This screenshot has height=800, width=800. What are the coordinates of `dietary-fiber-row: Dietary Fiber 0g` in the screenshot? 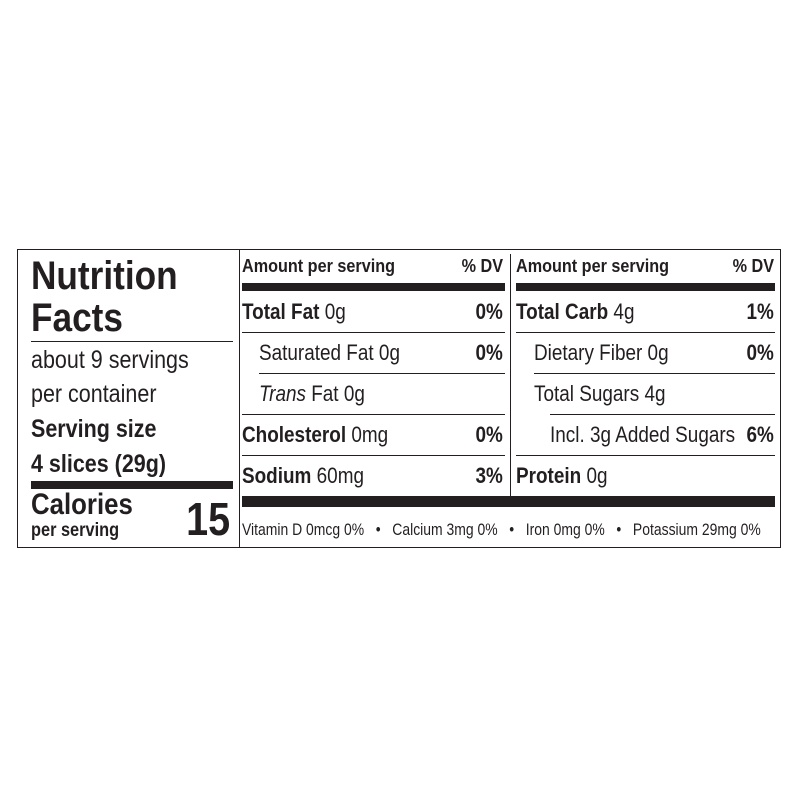 It's located at (601, 353).